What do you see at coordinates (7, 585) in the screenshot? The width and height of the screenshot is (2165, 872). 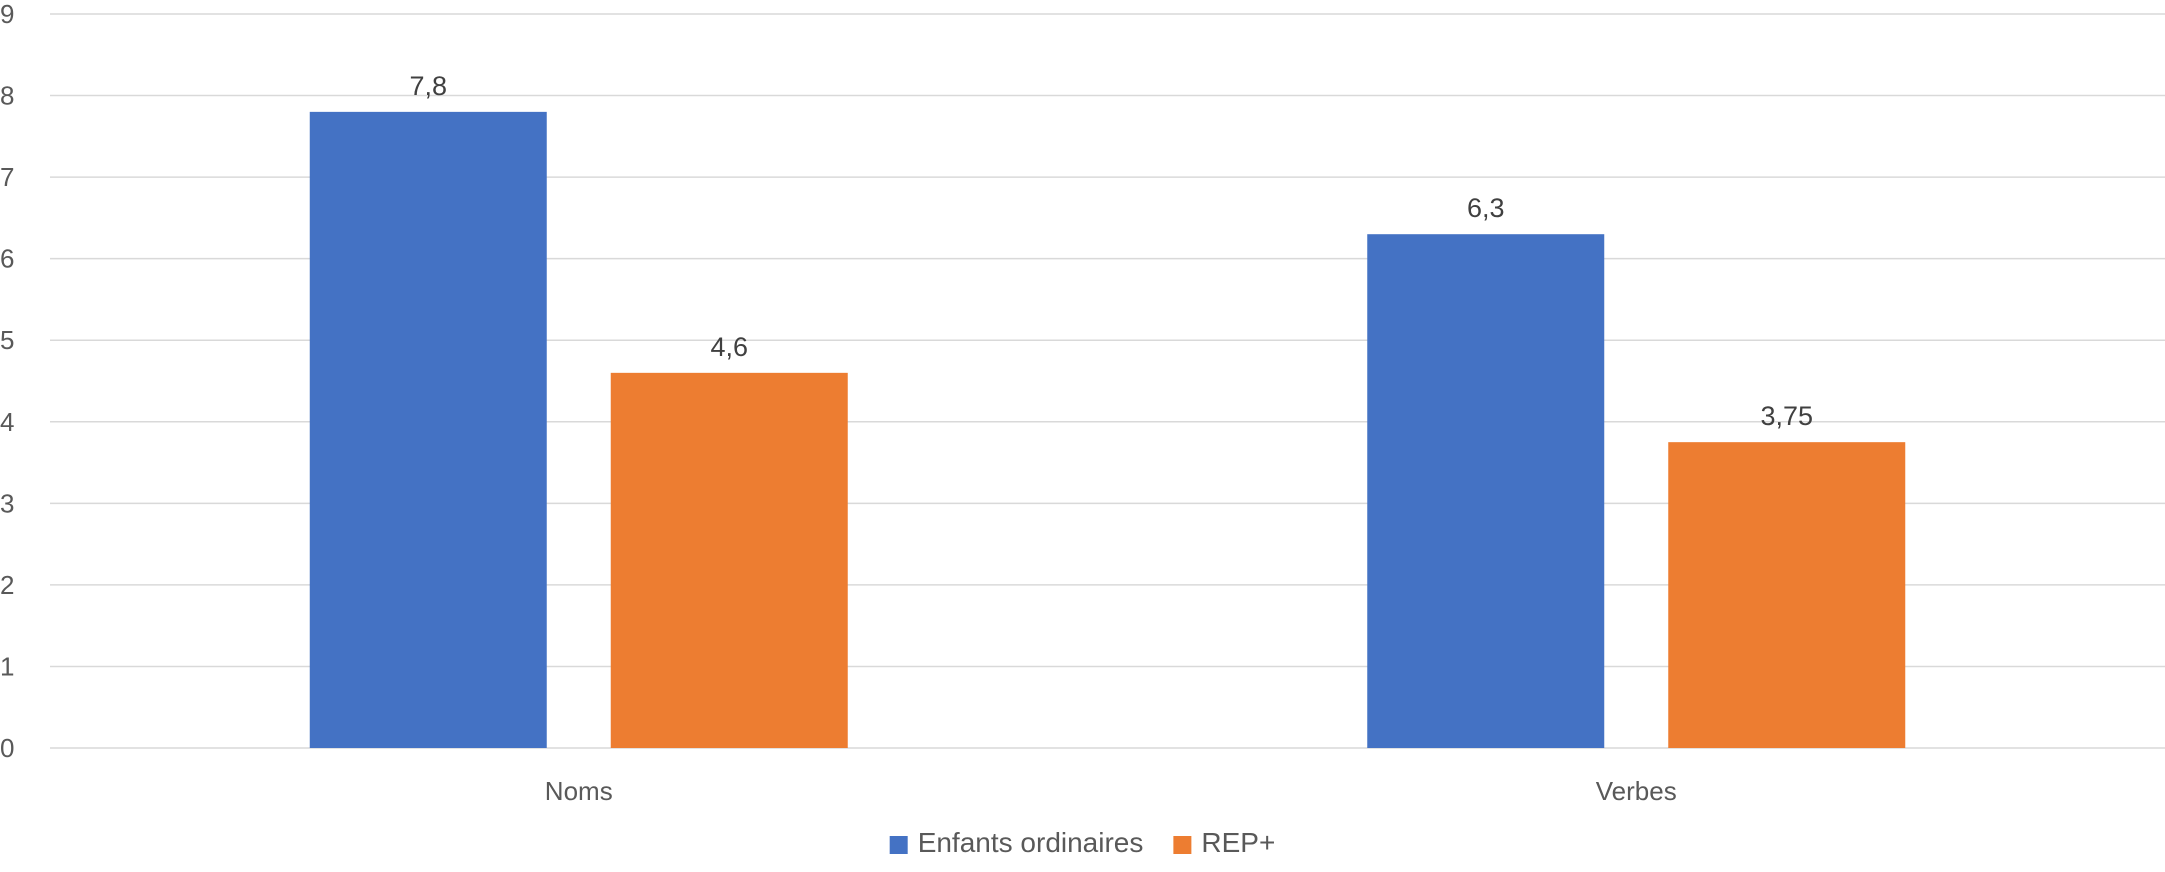 I see `y-tick-label: 2` at bounding box center [7, 585].